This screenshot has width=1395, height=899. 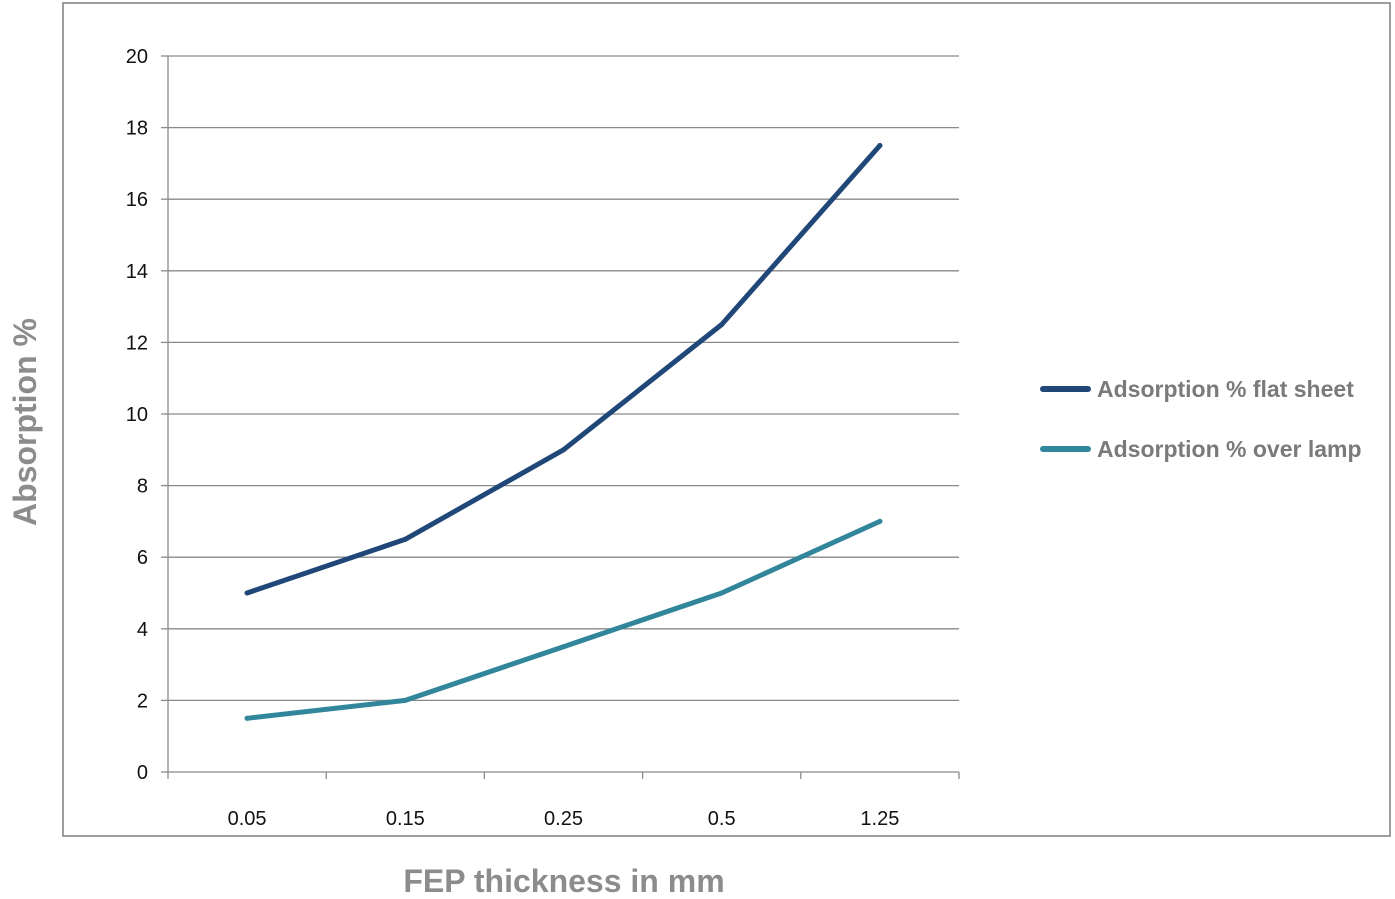 I want to click on x-tick-label-0.25: 0.25, so click(x=563, y=819).